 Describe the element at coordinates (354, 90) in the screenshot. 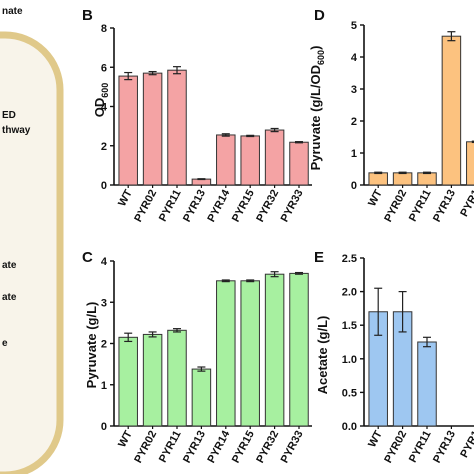

I see `panel-d-y-tick-label: 3` at that location.